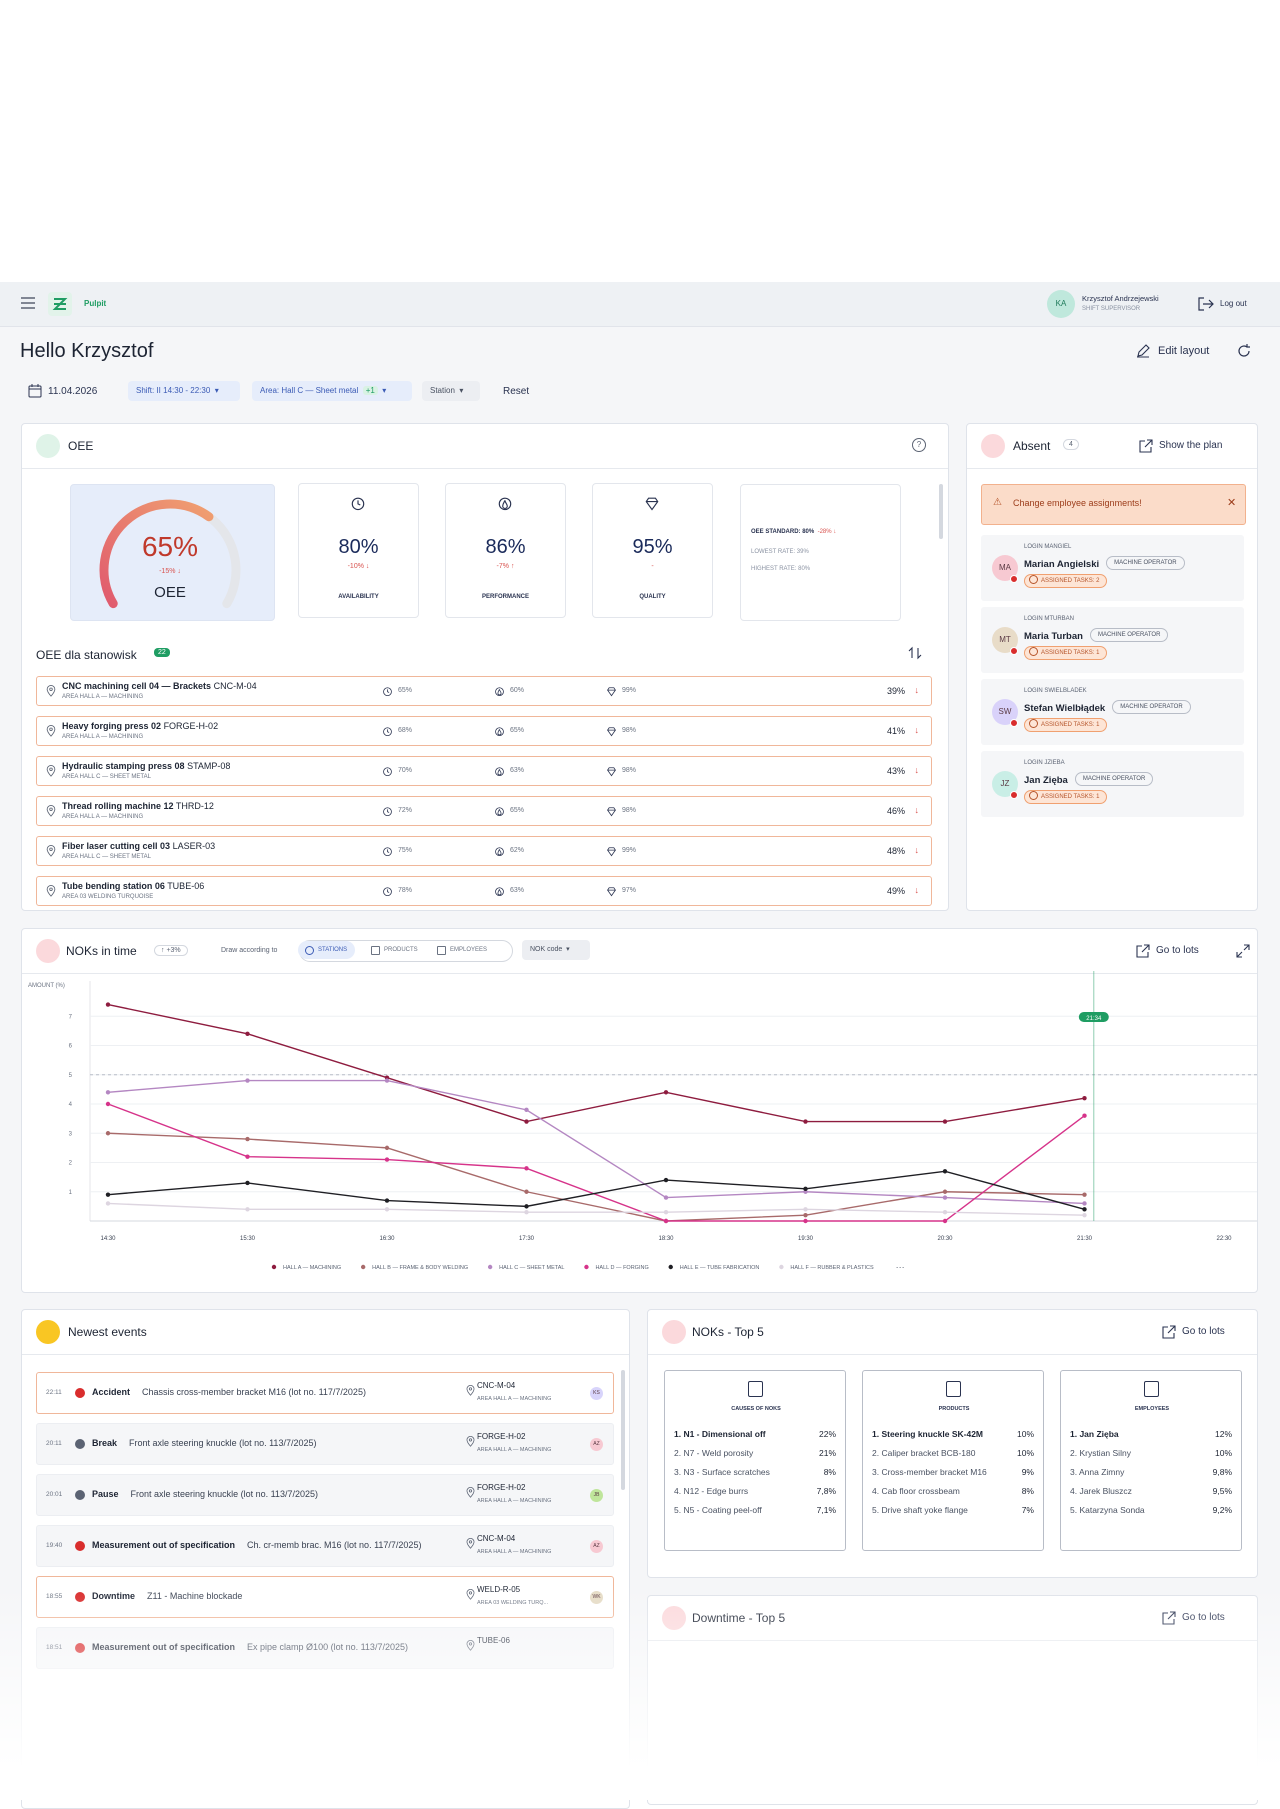  What do you see at coordinates (596, 1597) in the screenshot?
I see `event-avatar: WK` at bounding box center [596, 1597].